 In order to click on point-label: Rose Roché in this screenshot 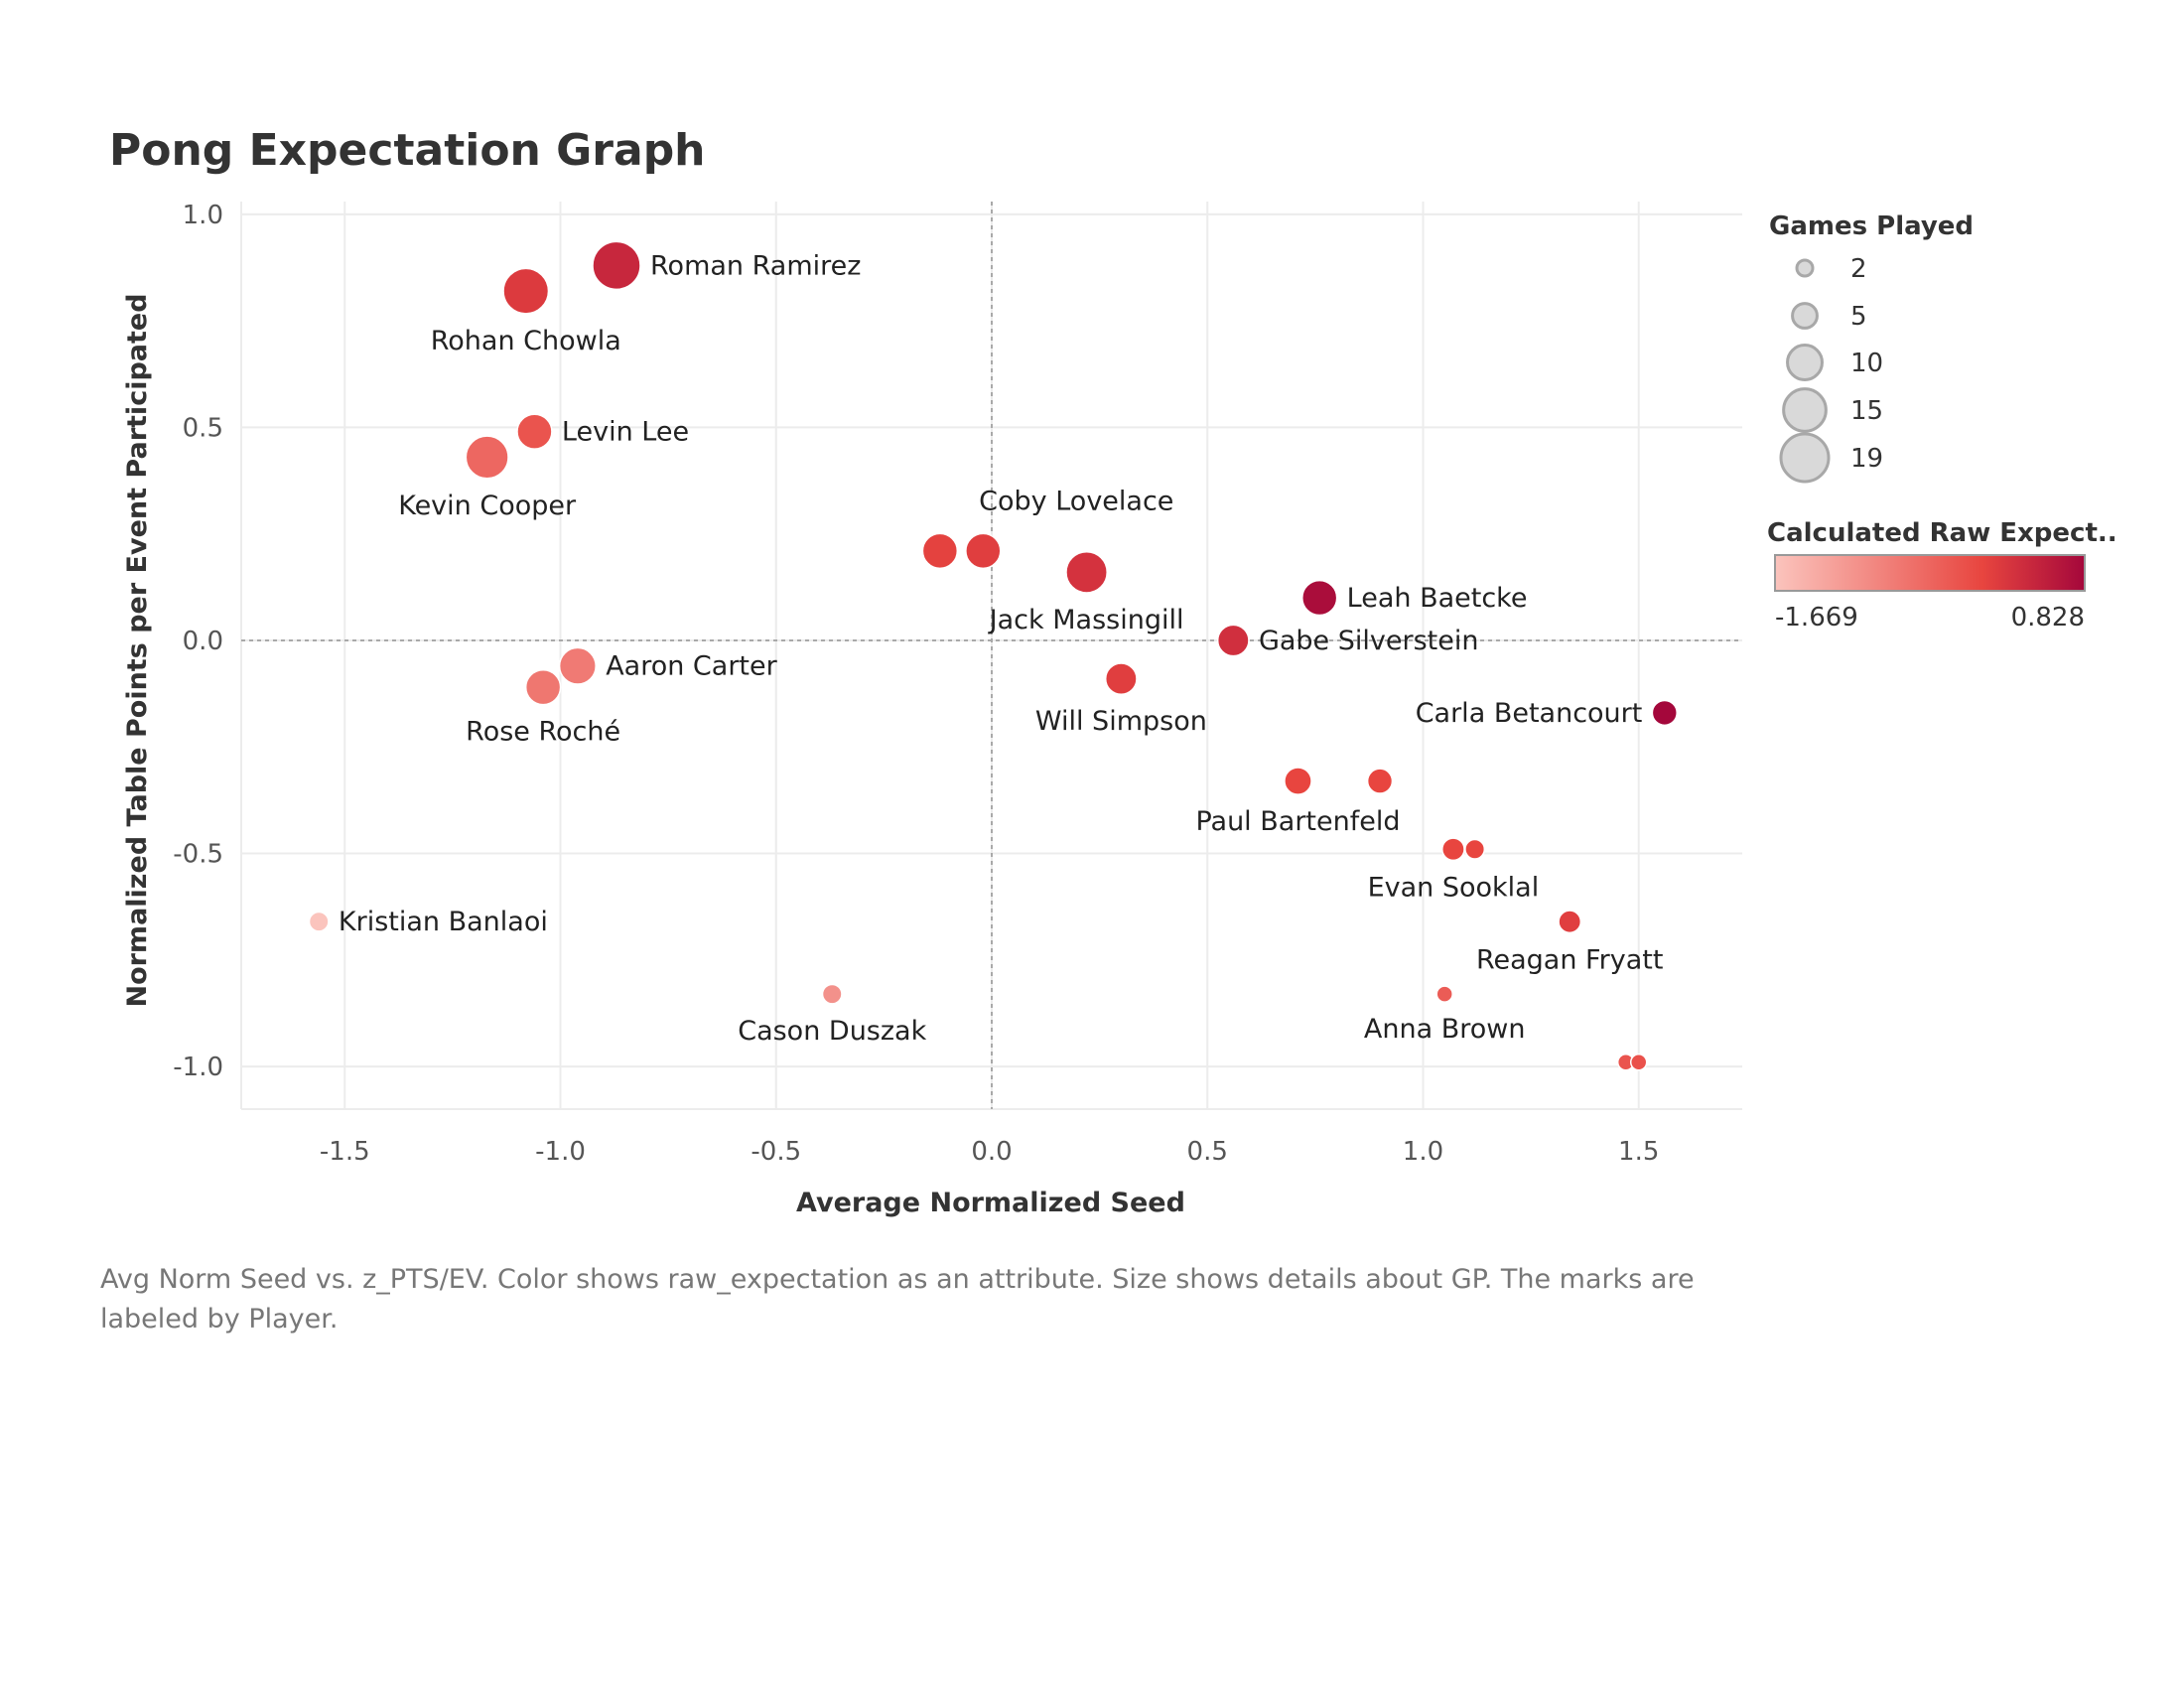, I will do `click(543, 732)`.